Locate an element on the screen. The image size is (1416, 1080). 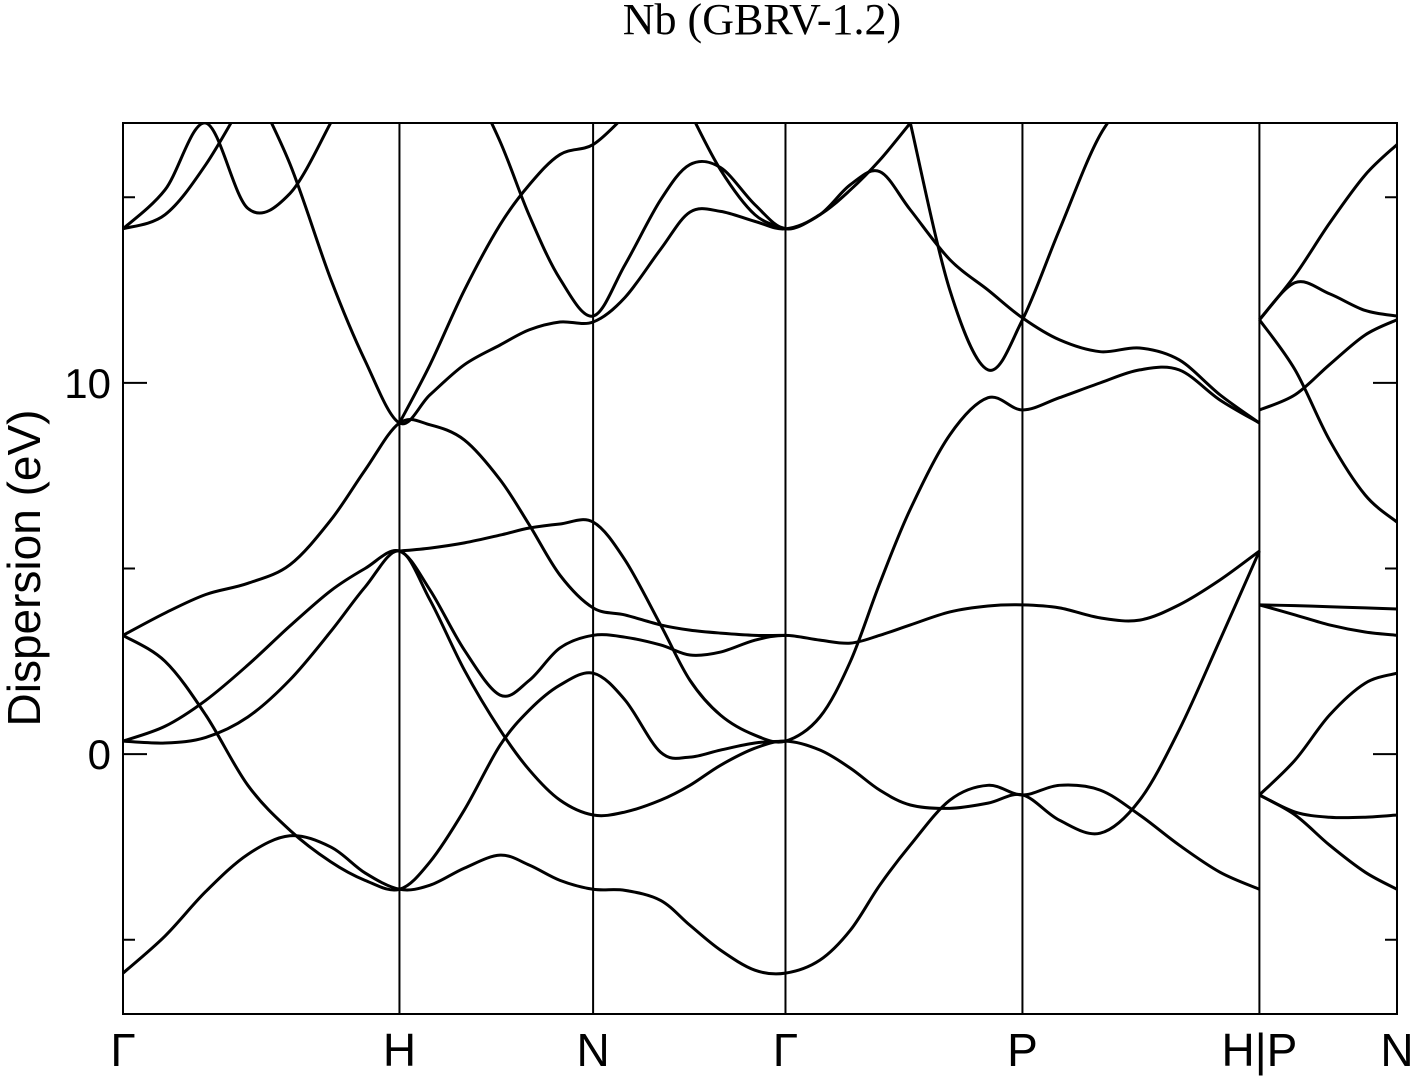
y-tick-label: 0 is located at coordinates (99, 754).